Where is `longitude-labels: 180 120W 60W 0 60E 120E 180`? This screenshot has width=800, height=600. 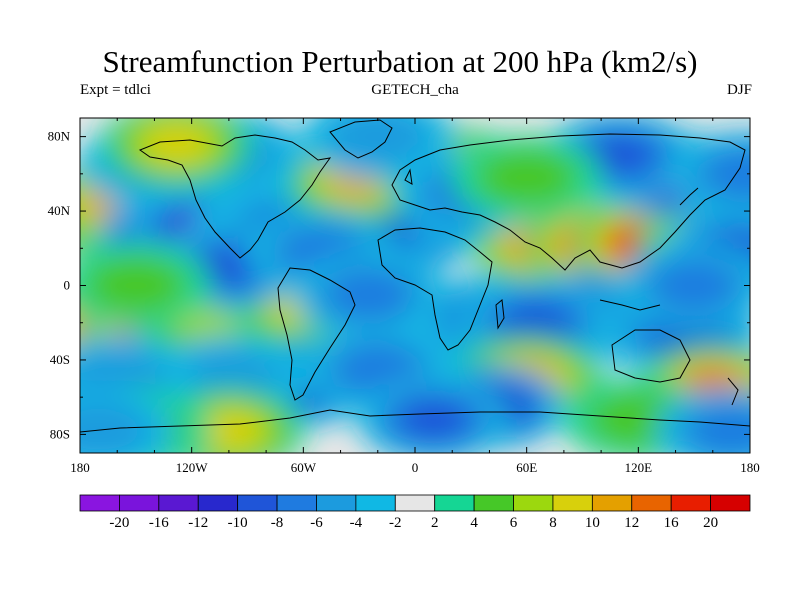
longitude-labels: 180 120W 60W 0 60E 120E 180 is located at coordinates (415, 467).